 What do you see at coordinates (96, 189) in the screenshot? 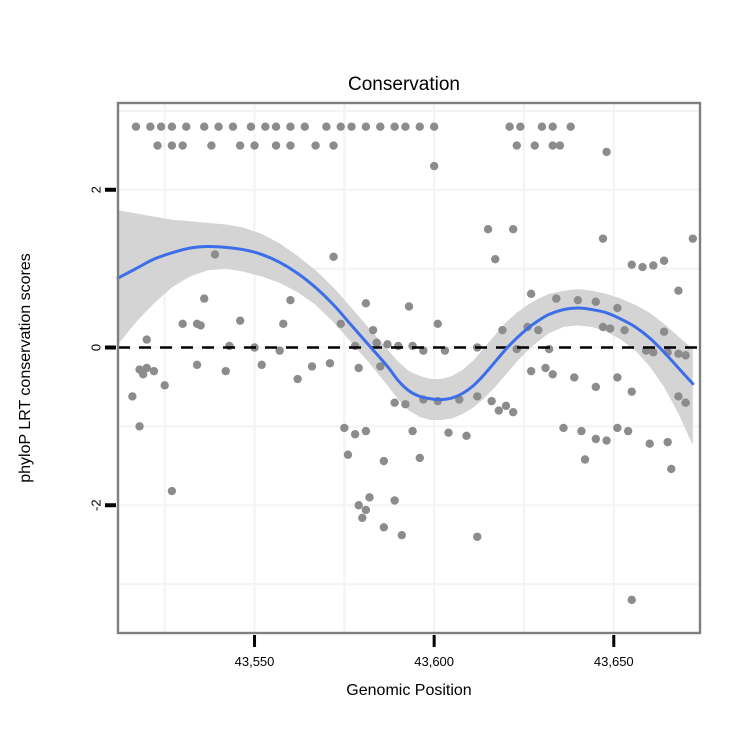
I see `y-tick-label: 2` at bounding box center [96, 189].